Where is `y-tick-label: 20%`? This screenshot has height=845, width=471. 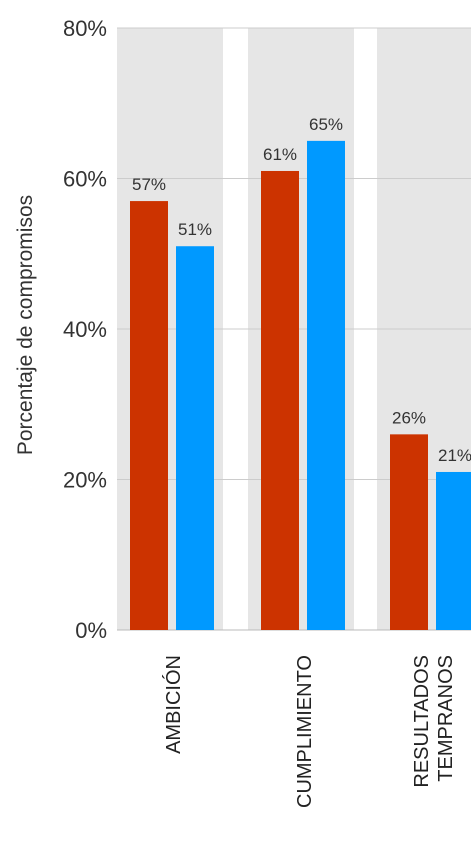
y-tick-label: 20% is located at coordinates (85, 480).